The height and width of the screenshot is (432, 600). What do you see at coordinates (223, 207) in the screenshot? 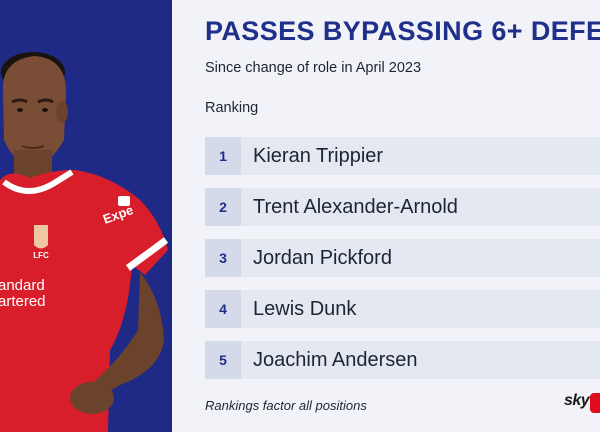
I see `rank-number: 2` at bounding box center [223, 207].